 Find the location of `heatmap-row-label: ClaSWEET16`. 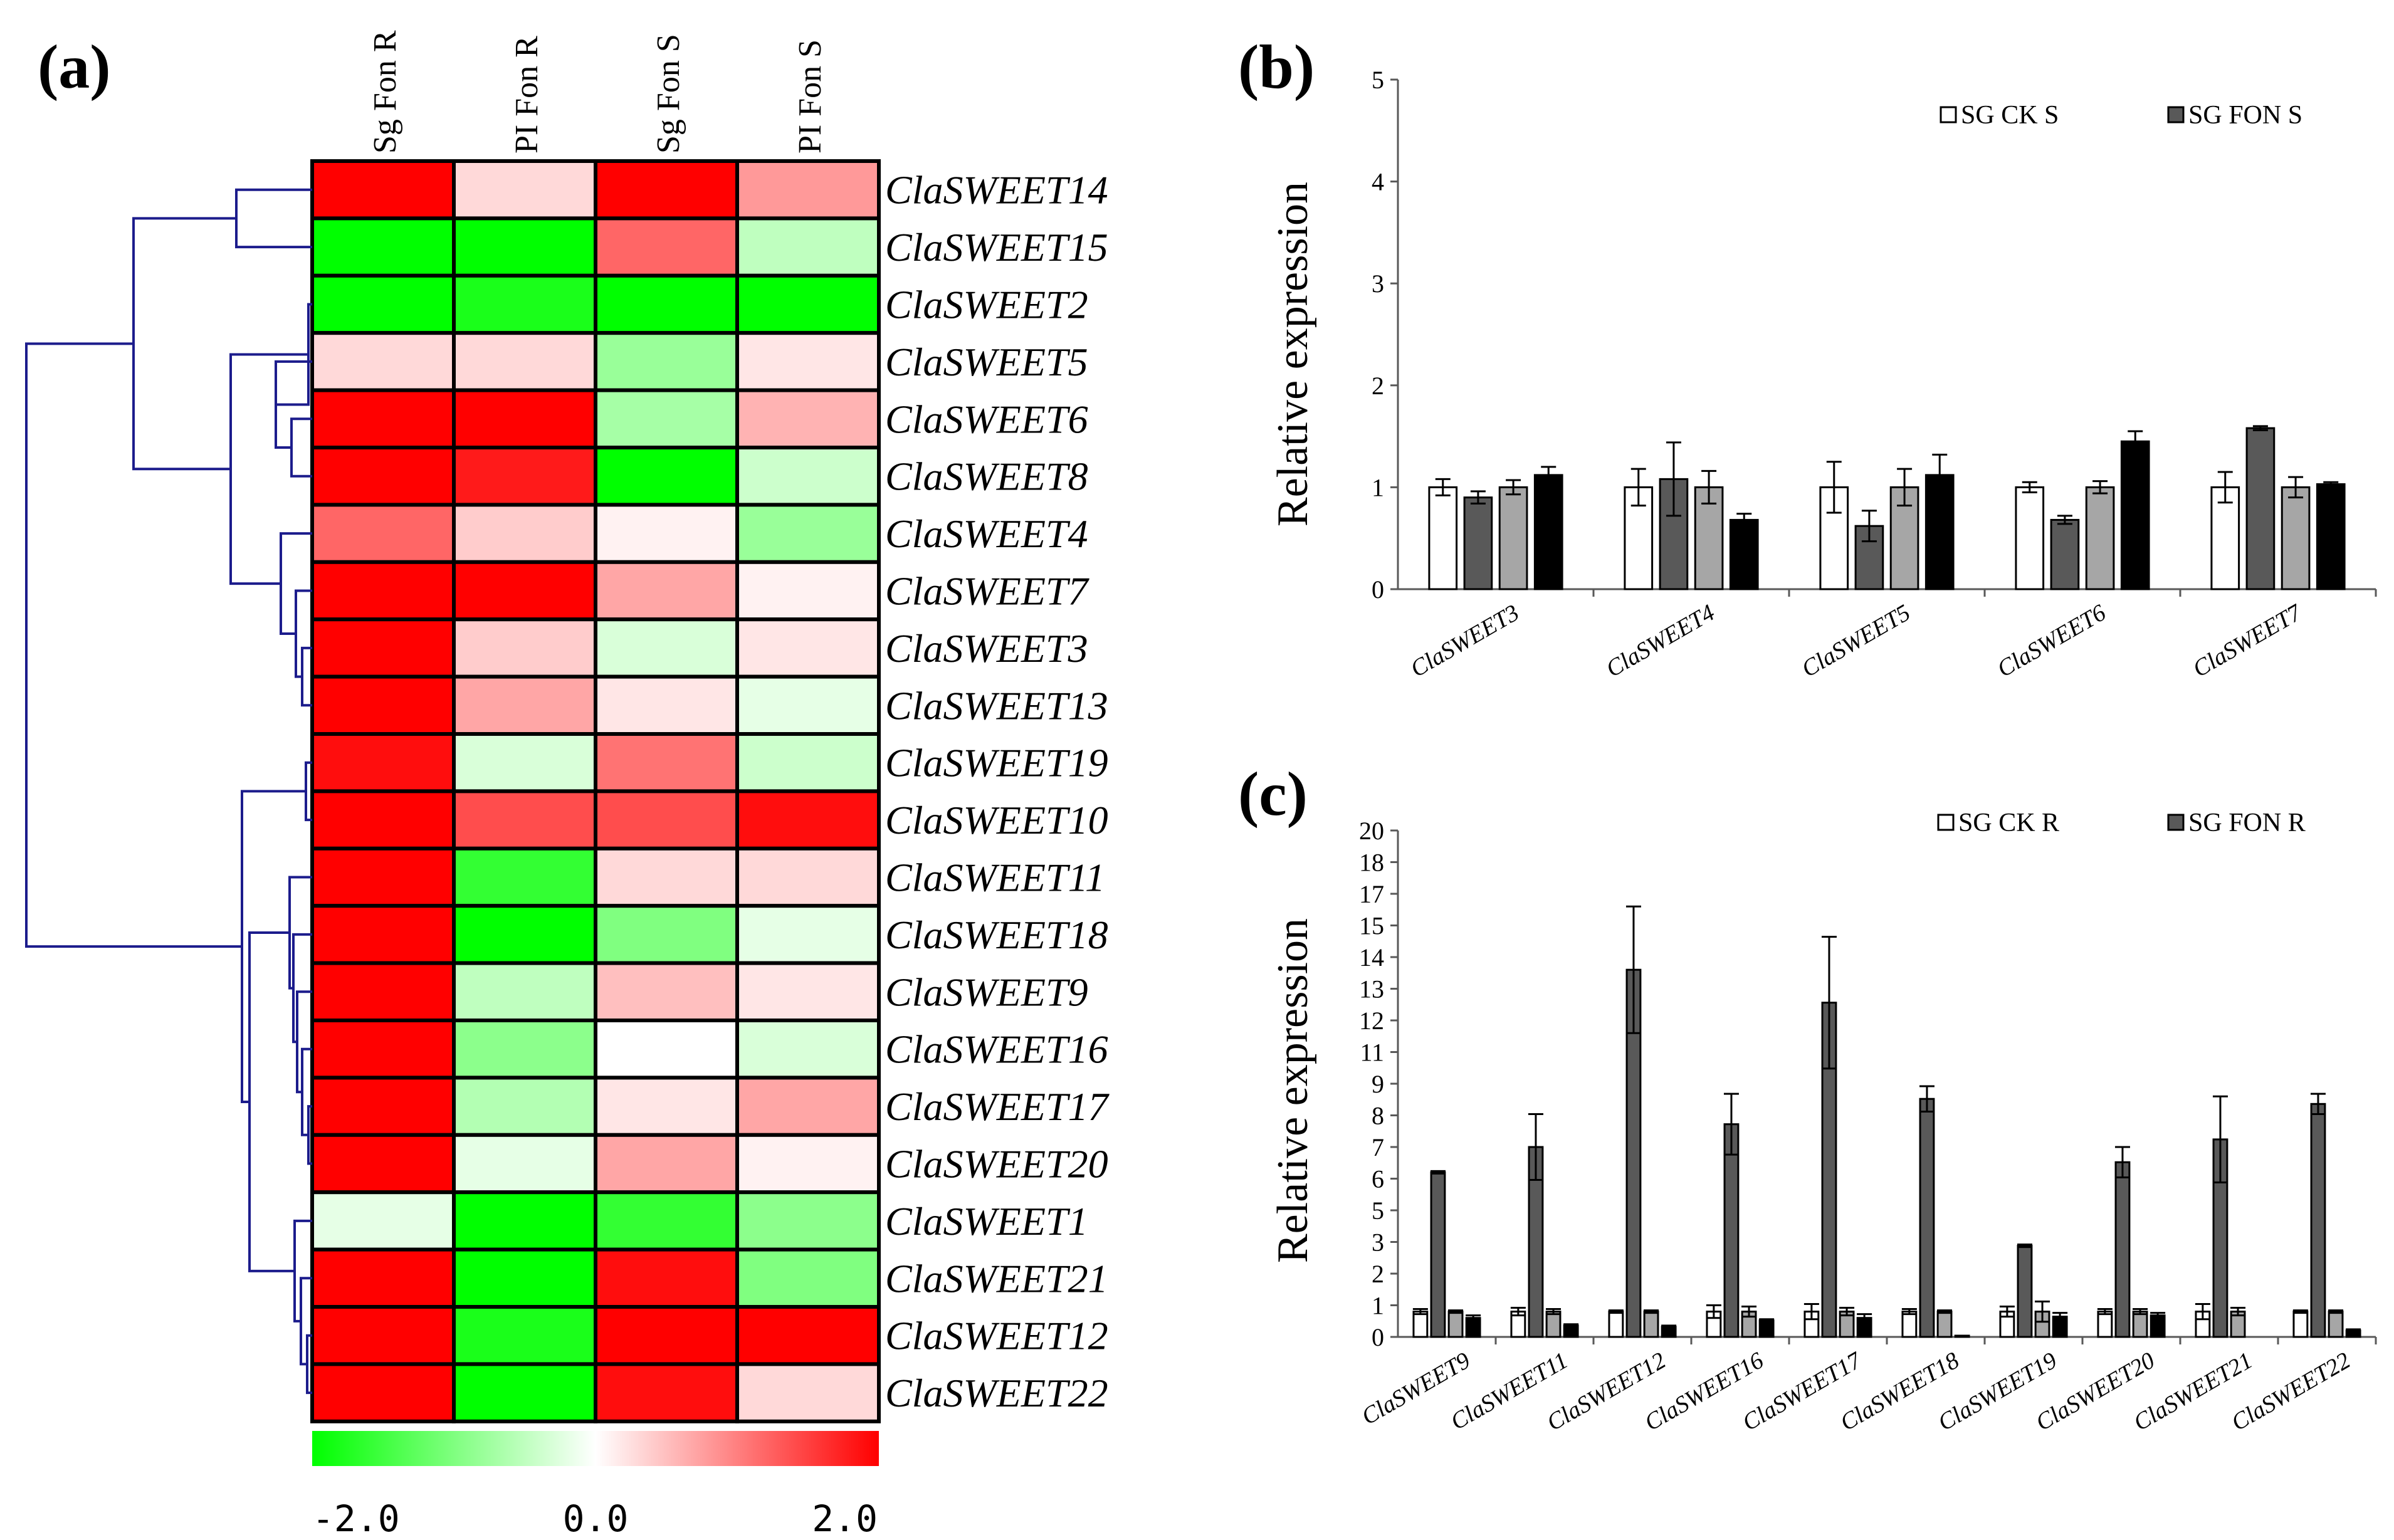

heatmap-row-label: ClaSWEET16 is located at coordinates (997, 1049).